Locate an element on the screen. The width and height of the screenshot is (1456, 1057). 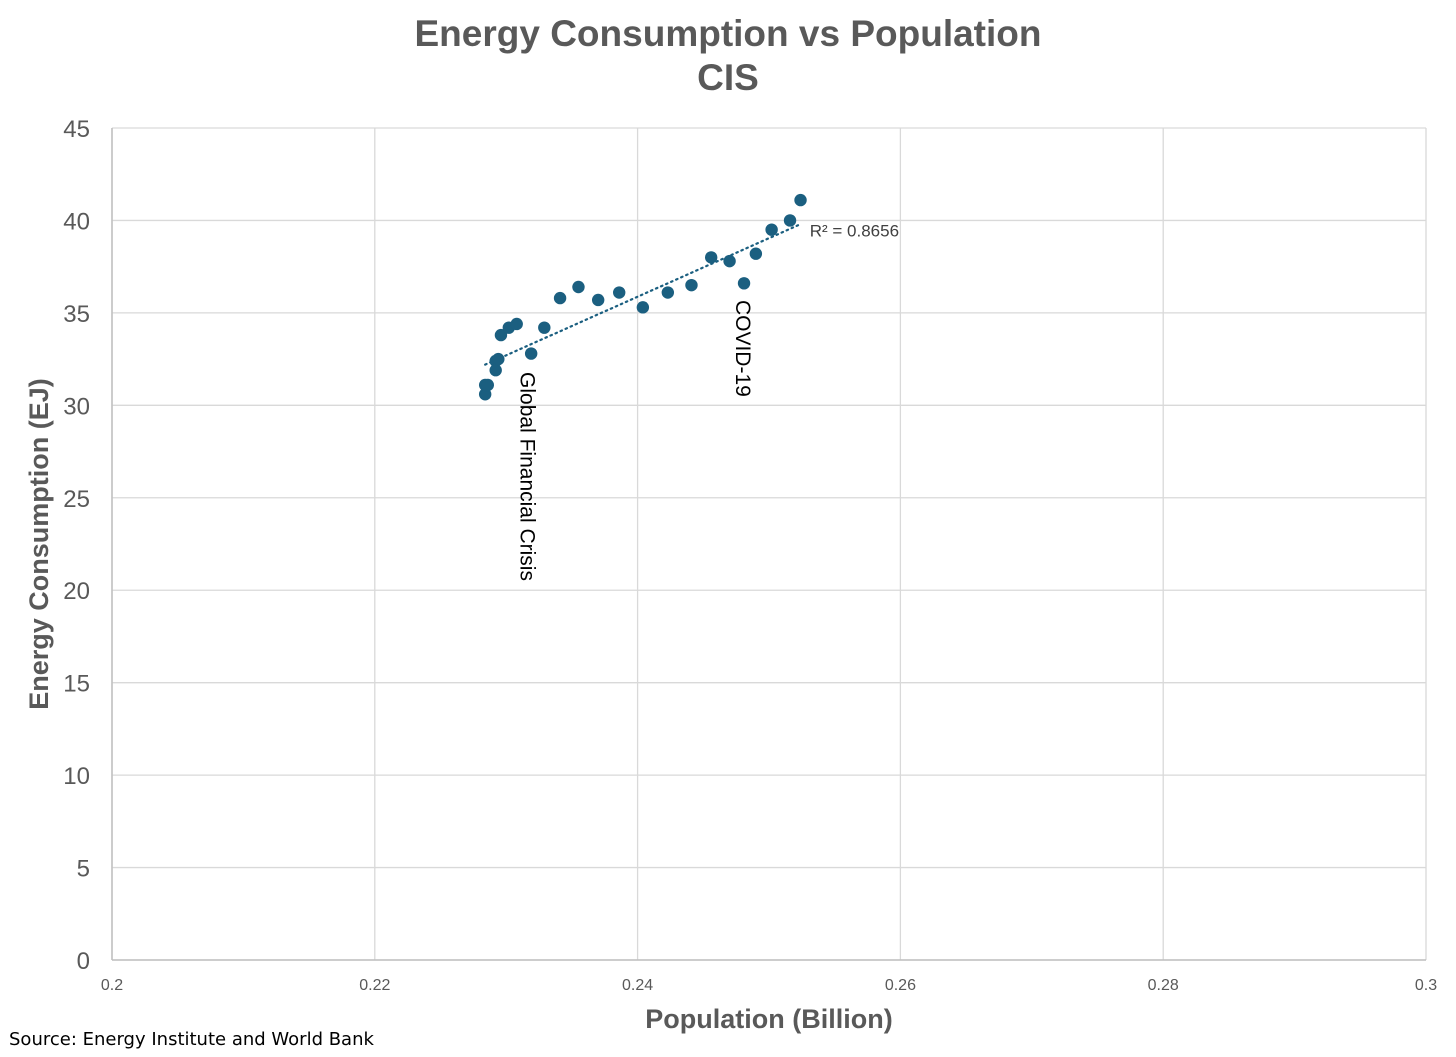
x-tick-label: 0.24 is located at coordinates (637, 985).